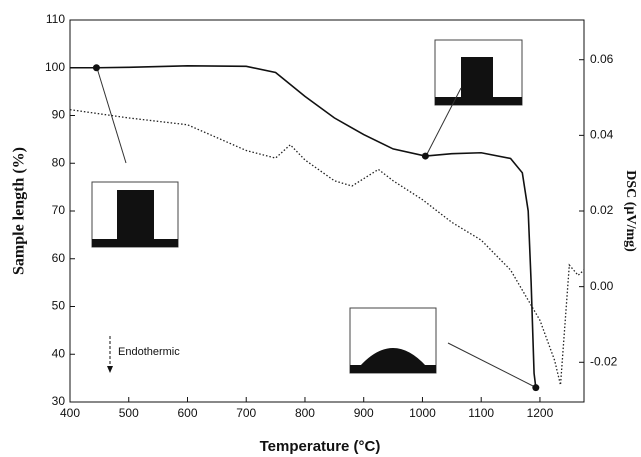 This screenshot has height=457, width=641. I want to click on y-tick-label: 90, so click(59, 115).